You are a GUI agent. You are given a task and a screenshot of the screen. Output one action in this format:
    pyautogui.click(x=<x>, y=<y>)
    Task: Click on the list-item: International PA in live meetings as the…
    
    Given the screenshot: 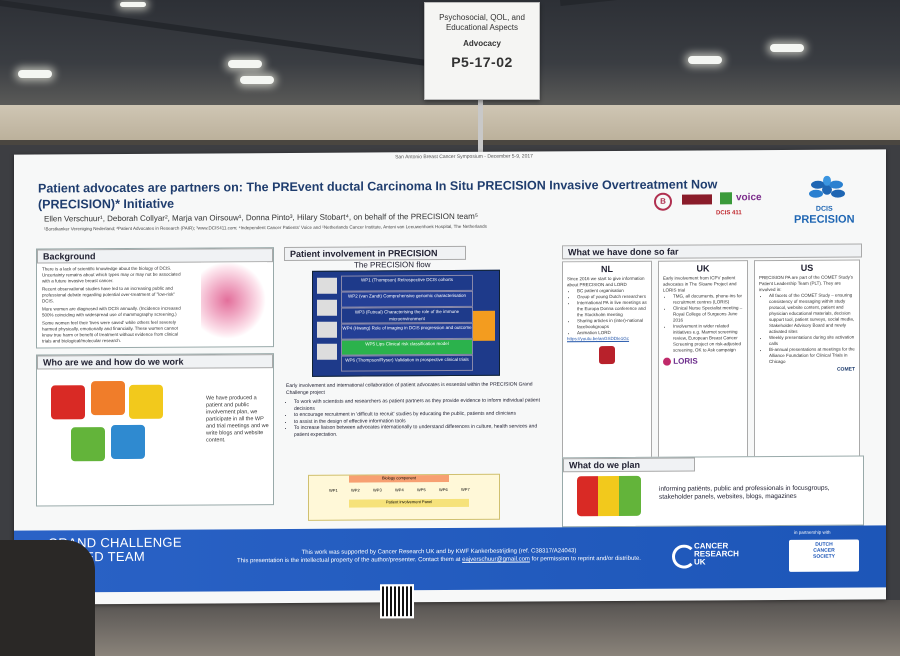 What is the action you would take?
    pyautogui.click(x=612, y=309)
    